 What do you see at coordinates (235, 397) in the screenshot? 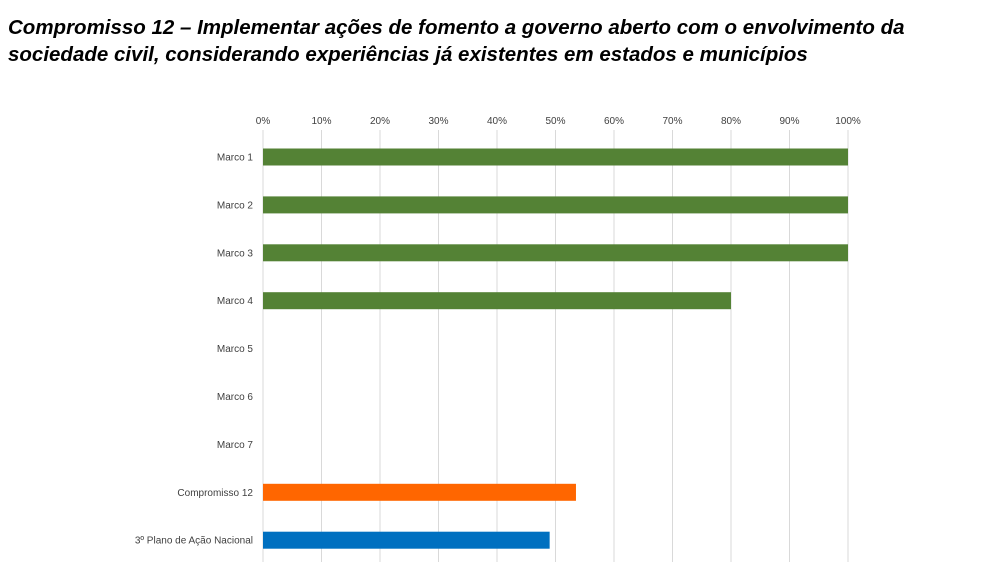
I see `y-tick-label: Marco 6` at bounding box center [235, 397].